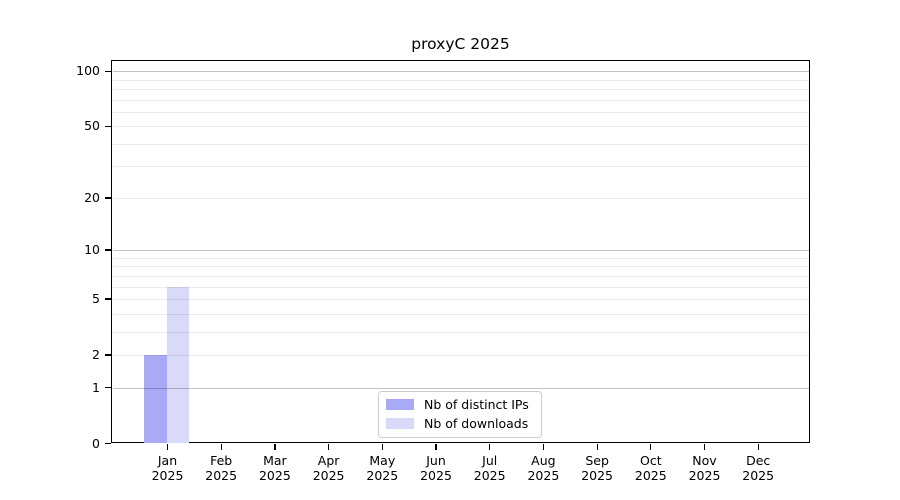 The height and width of the screenshot is (500, 900). I want to click on legend-label-downloads: Nb of downloads, so click(476, 423).